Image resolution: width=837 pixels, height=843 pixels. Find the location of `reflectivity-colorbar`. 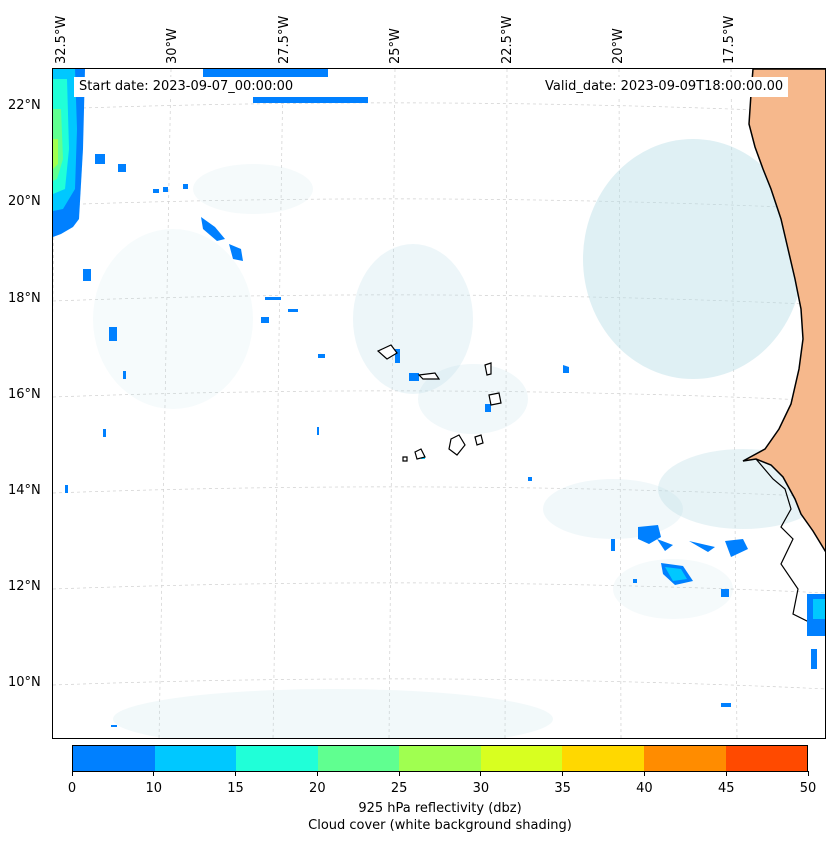

reflectivity-colorbar is located at coordinates (440, 758).